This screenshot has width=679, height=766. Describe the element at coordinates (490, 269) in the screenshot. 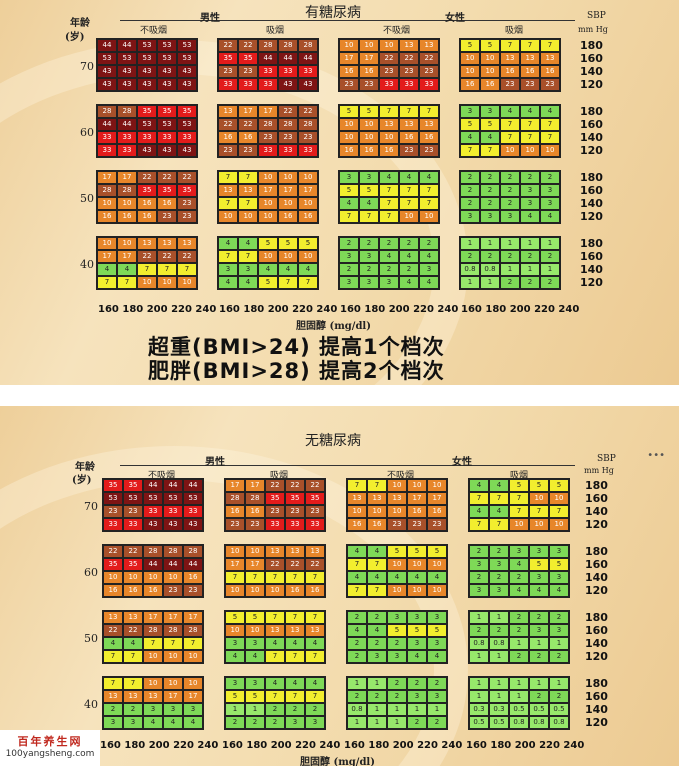

I see `risk-cell: 0.8` at that location.